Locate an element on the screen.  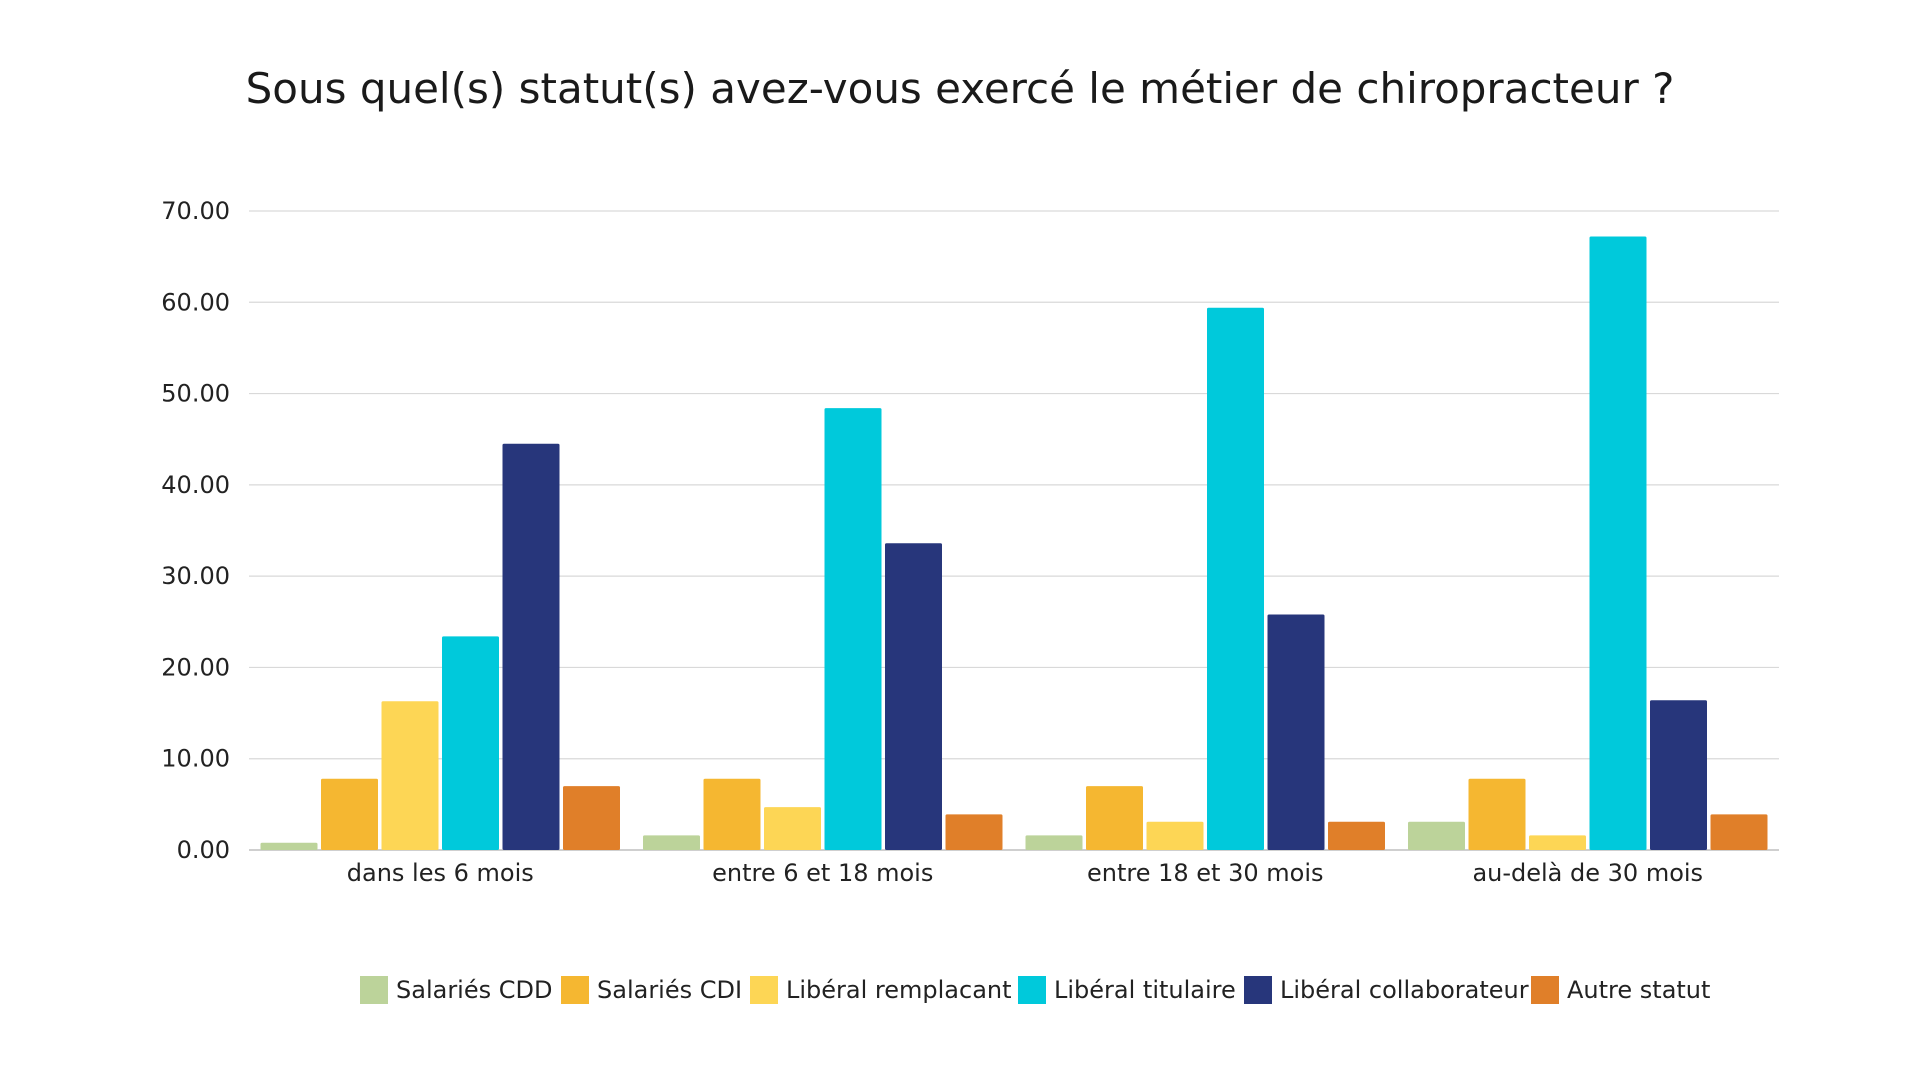
legend-label: Salariés CDI is located at coordinates (669, 990).